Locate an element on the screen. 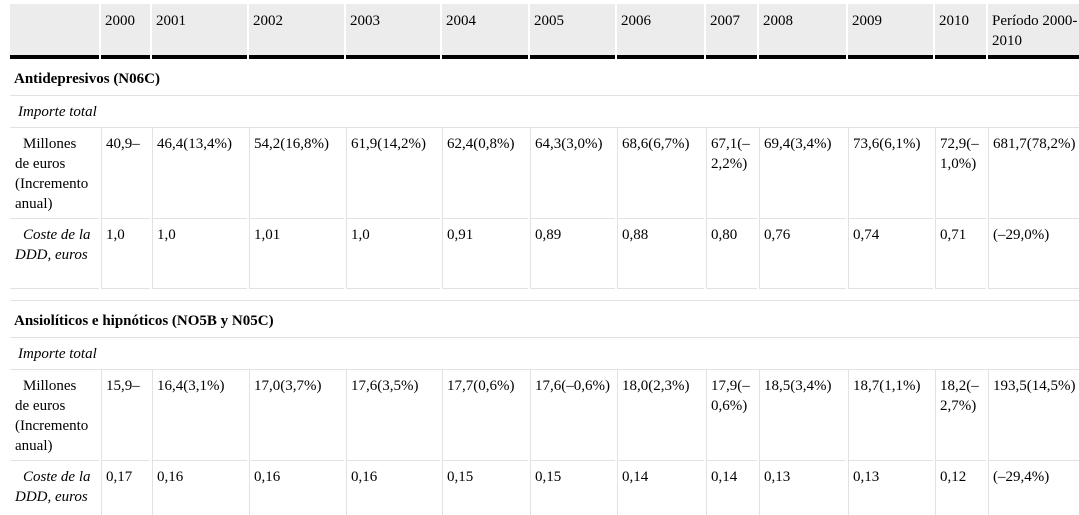 The image size is (1079, 515). value-cell: 46,4(13,4%) is located at coordinates (199, 173).